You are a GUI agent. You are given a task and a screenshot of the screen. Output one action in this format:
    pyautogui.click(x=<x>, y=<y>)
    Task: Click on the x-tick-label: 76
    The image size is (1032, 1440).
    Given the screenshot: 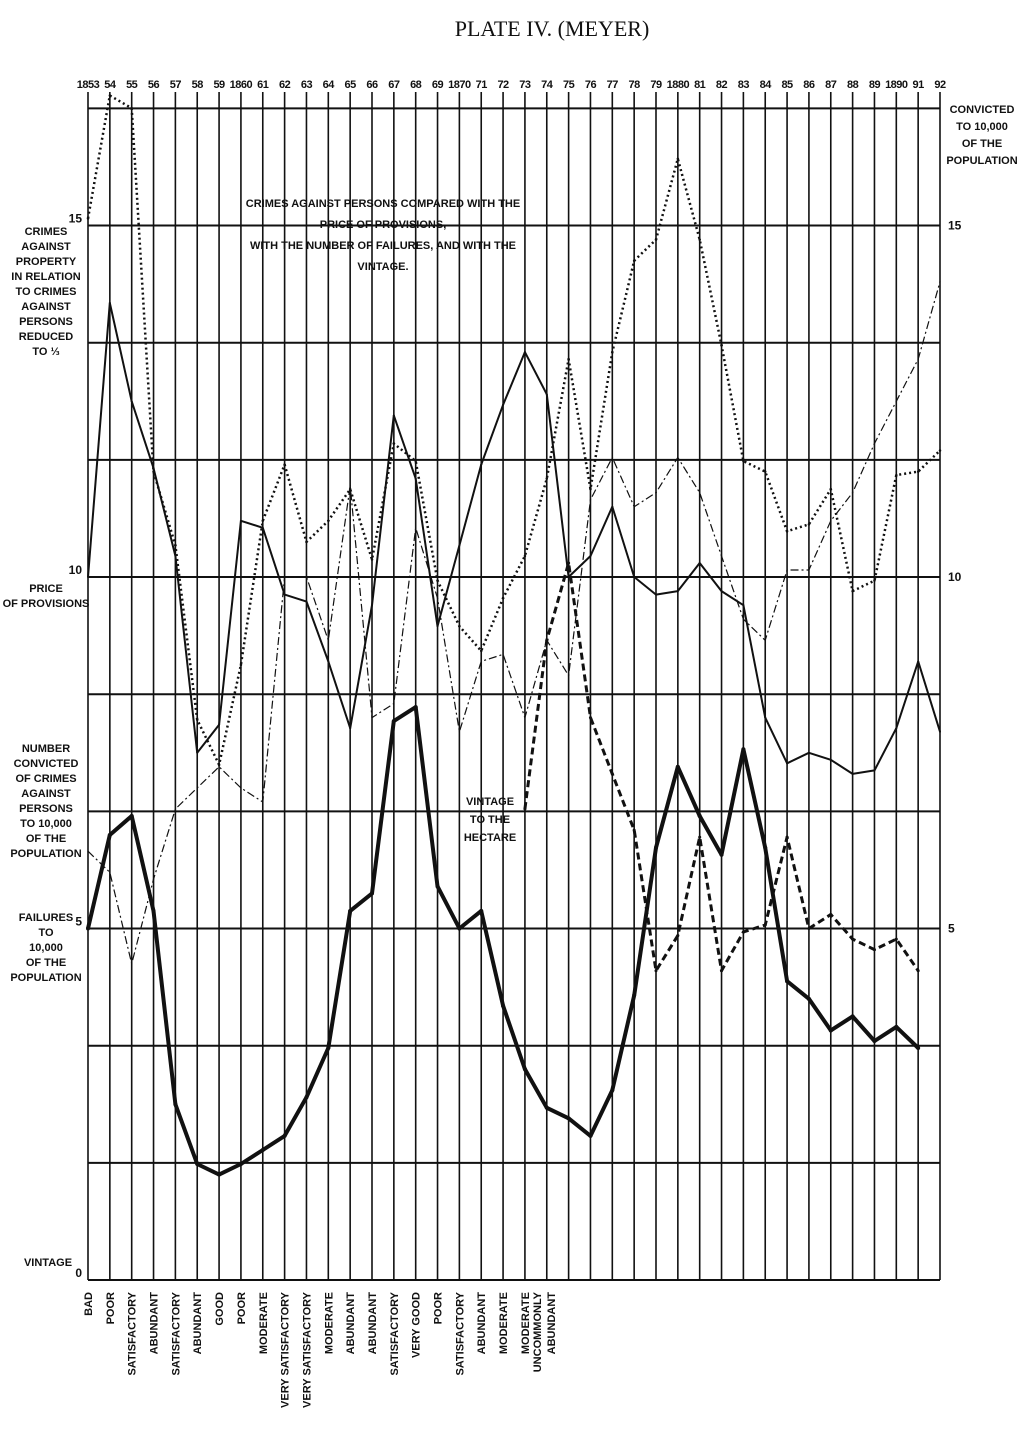 What is the action you would take?
    pyautogui.click(x=591, y=85)
    